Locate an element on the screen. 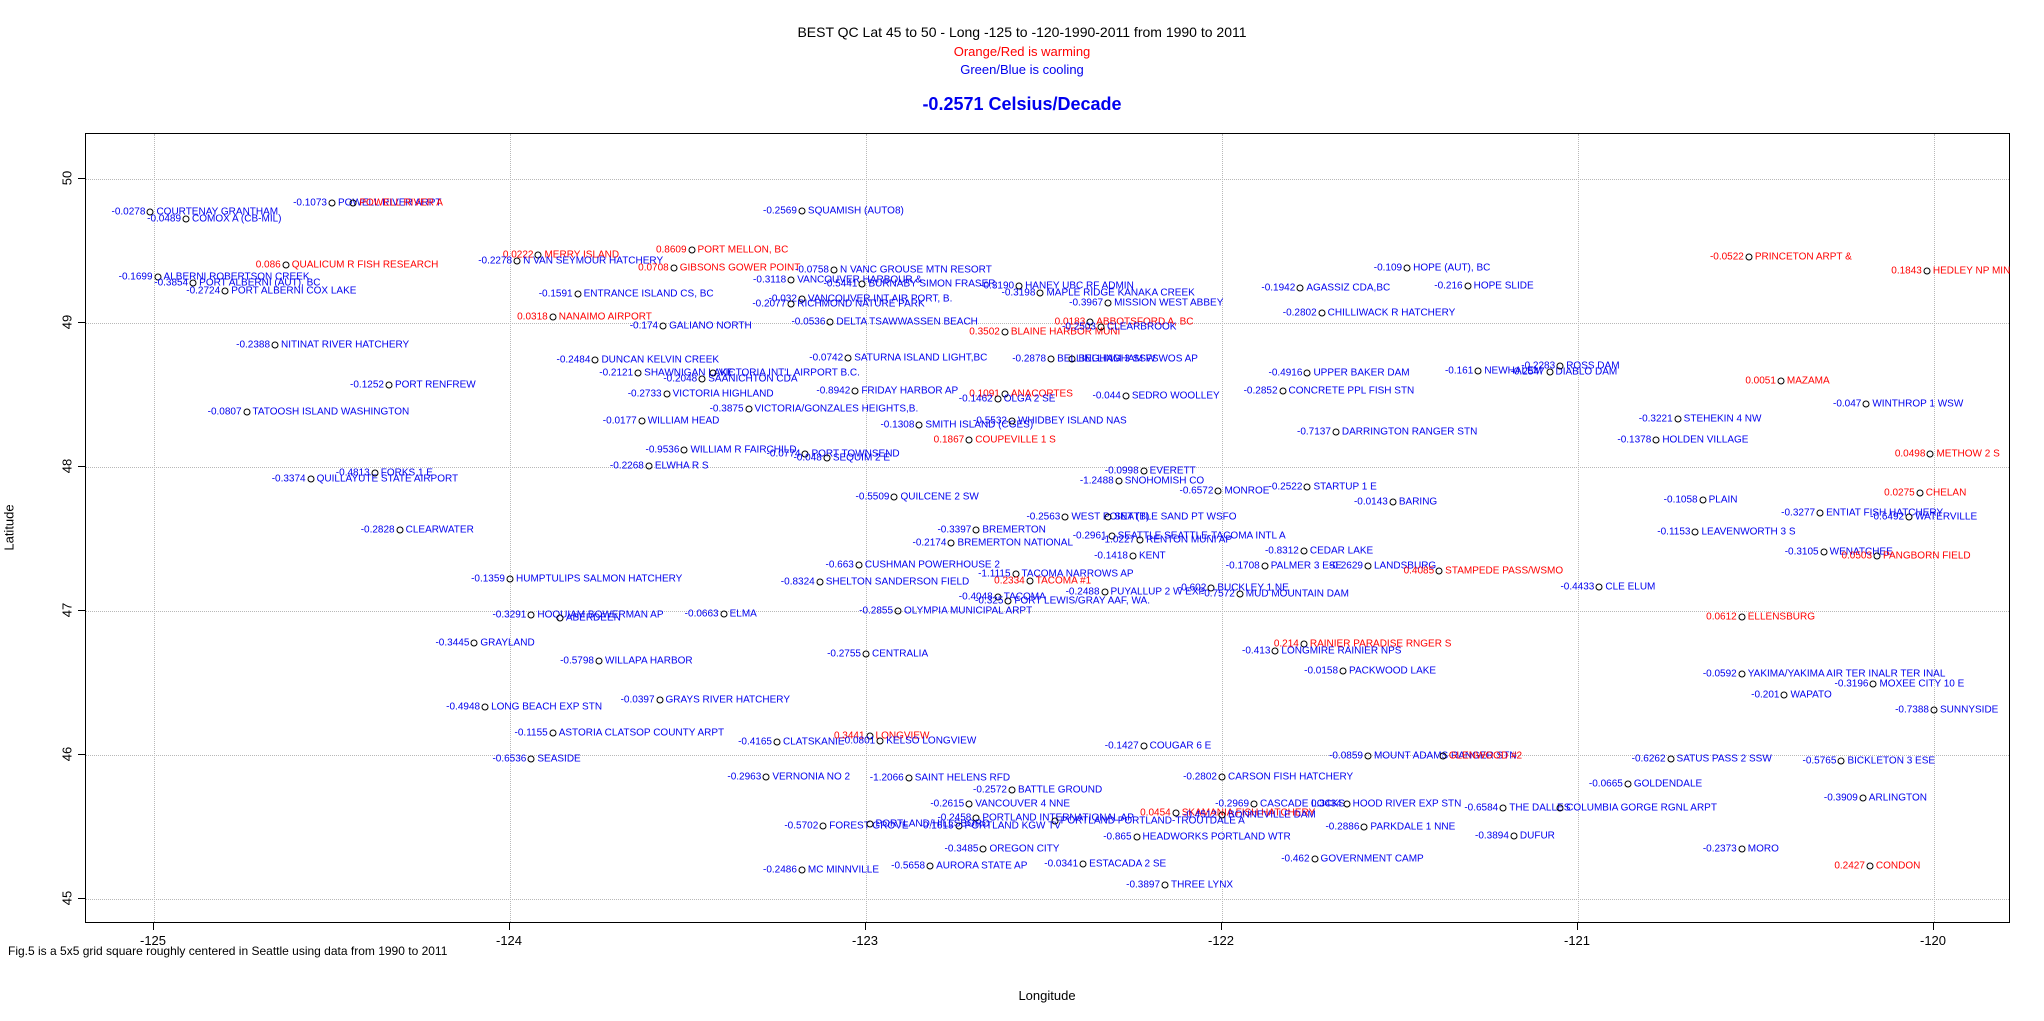 The image size is (2044, 1021). station-name: CEDAR LAKE is located at coordinates (1341, 551).